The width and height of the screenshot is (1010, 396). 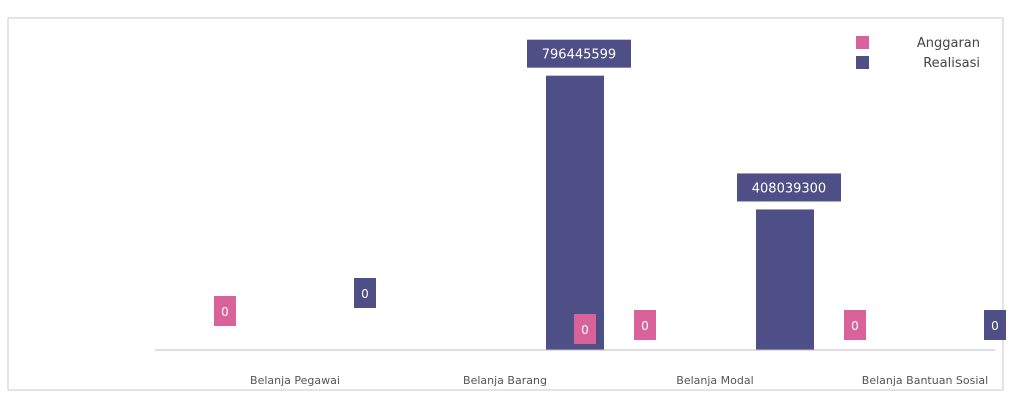 I want to click on data-label: 408039300, so click(x=789, y=187).